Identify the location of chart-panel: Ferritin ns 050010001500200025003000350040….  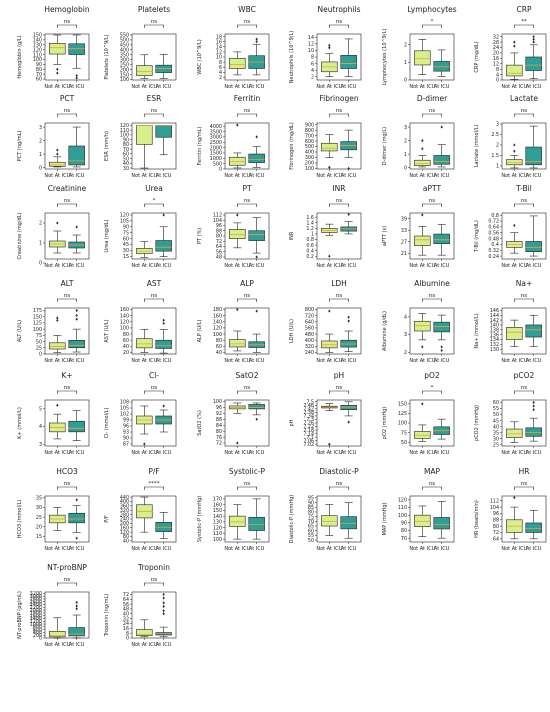
(233, 136).